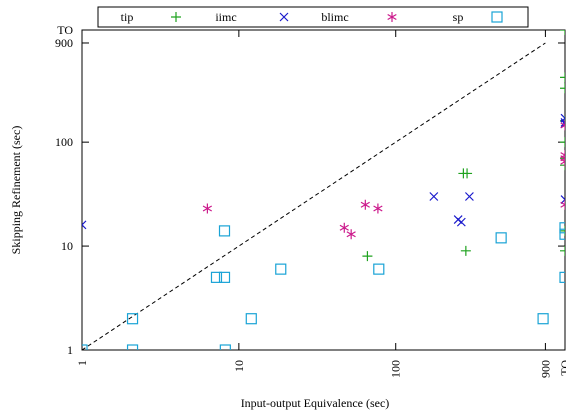 This screenshot has width=566, height=413. I want to click on y-tick-label: TO, so click(65, 30).